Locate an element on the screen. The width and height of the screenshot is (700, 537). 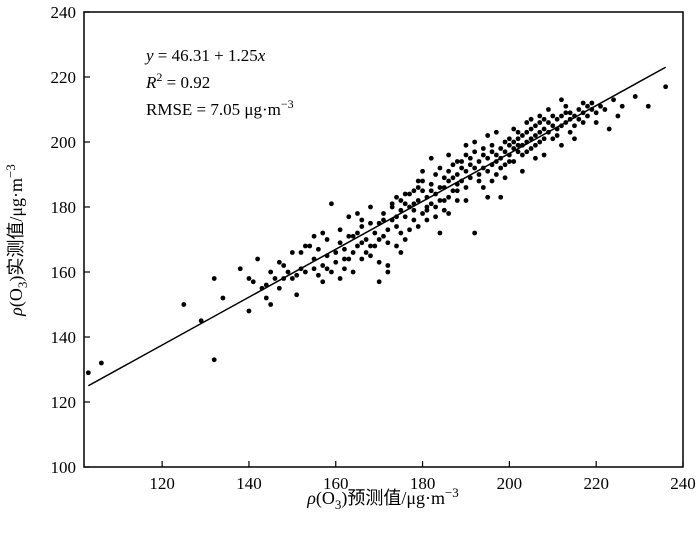
x-tick-label: 120 is located at coordinates (162, 483).